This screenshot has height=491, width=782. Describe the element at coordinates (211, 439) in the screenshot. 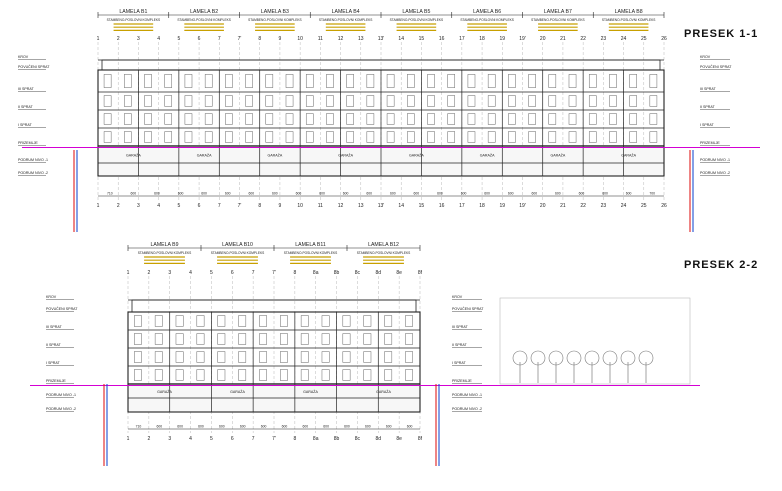

I see `axis-label-bottom: 5` at that location.